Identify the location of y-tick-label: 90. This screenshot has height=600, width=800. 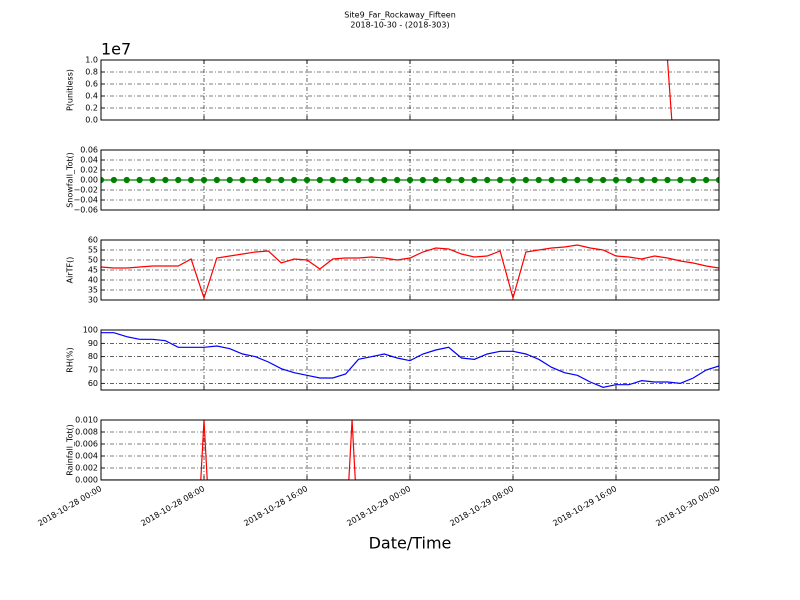
(93, 343).